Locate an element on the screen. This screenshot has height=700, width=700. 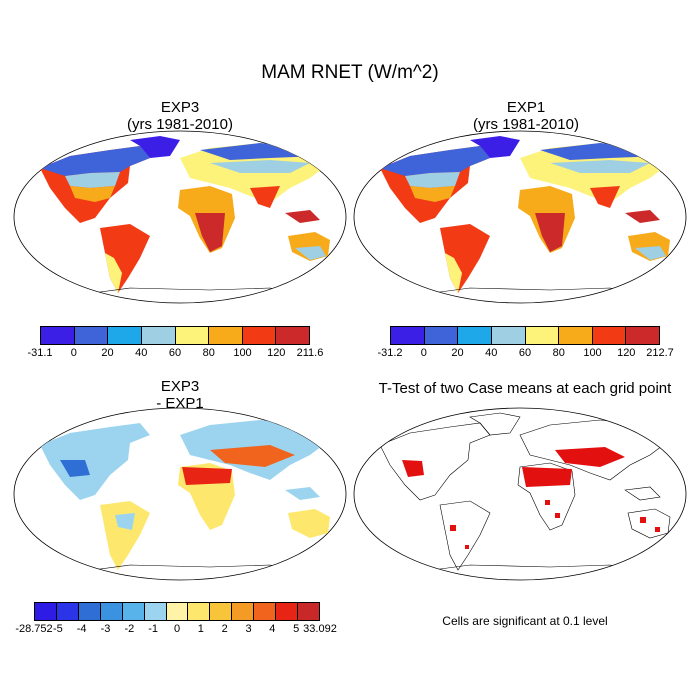
colorbar-diff-tick-10: 4 is located at coordinates (272, 629).